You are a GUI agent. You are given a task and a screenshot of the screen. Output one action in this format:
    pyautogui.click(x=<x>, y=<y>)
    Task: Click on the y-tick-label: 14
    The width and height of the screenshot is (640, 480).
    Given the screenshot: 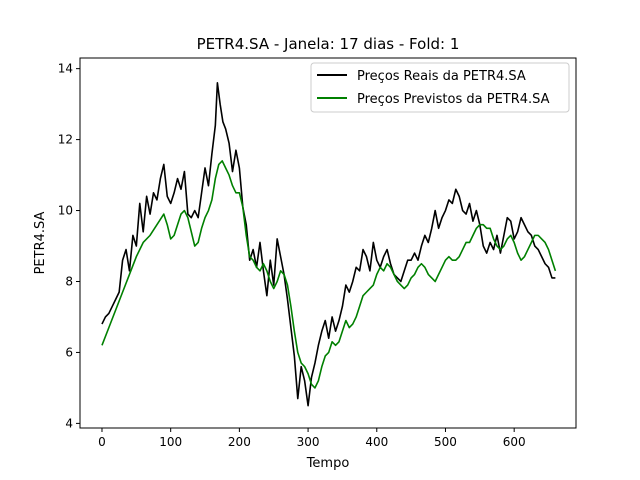 What is the action you would take?
    pyautogui.click(x=65, y=69)
    